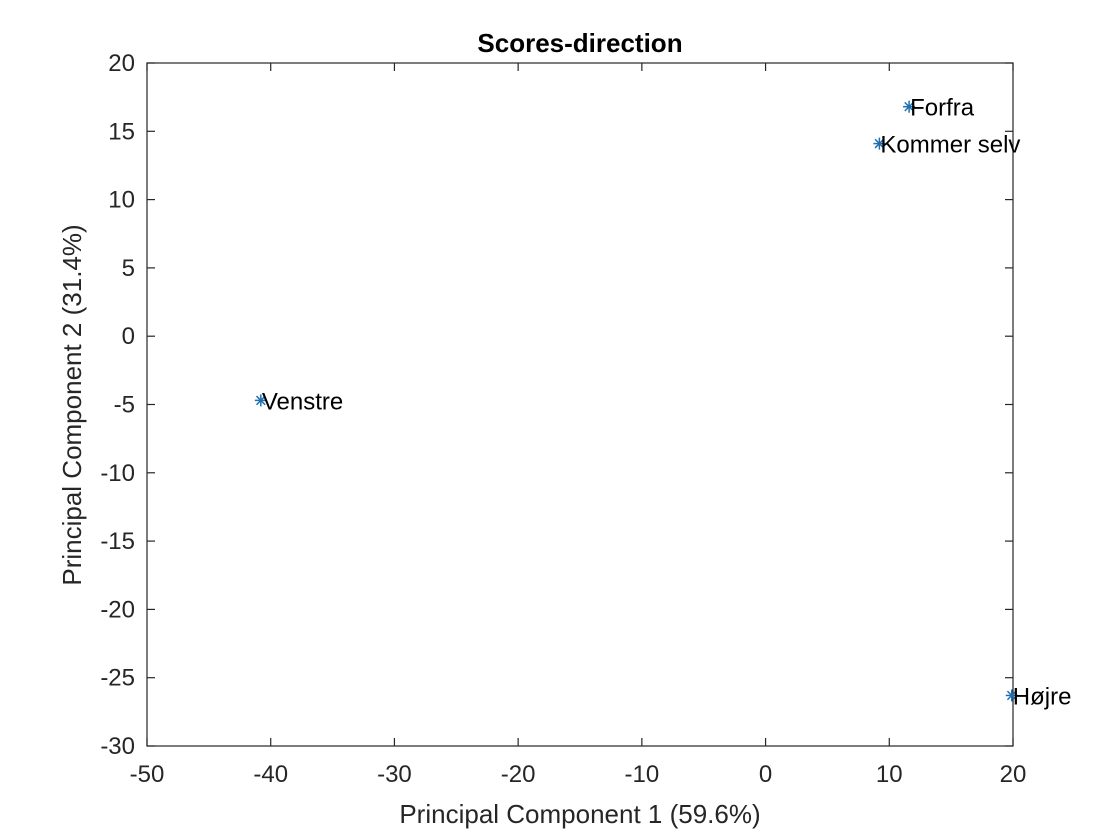 The height and width of the screenshot is (840, 1120). I want to click on y-tick-label: 15, so click(121, 131).